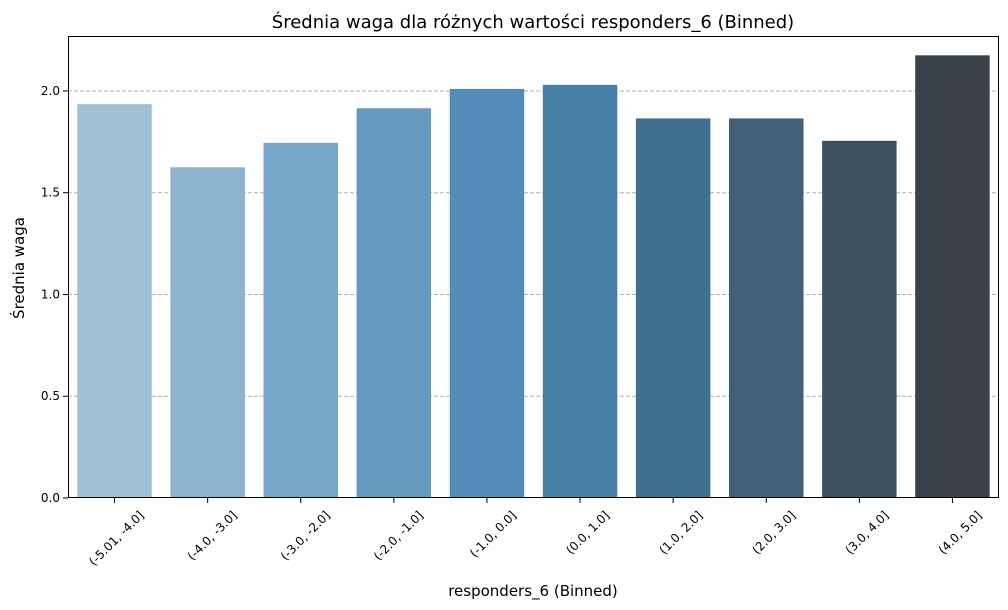  I want to click on x-tick-label: (3.0, 4.0], so click(867, 532).